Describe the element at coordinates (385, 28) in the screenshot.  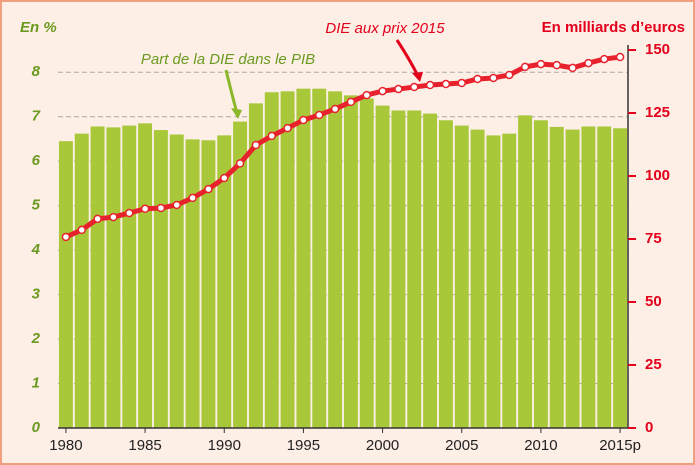
I see `line-series-label: DIE aux prix 2015` at that location.